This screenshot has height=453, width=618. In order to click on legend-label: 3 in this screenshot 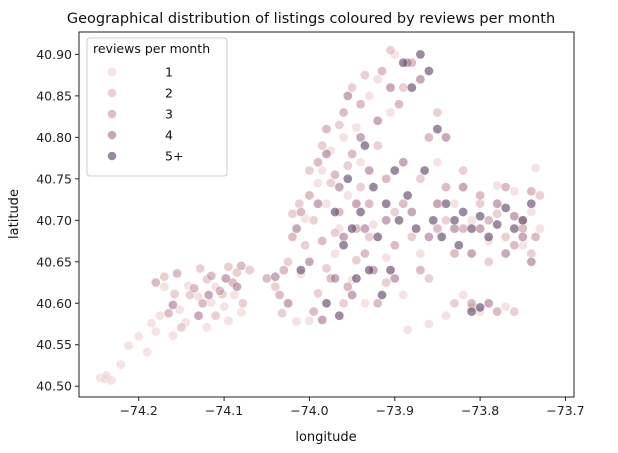, I will do `click(169, 114)`.